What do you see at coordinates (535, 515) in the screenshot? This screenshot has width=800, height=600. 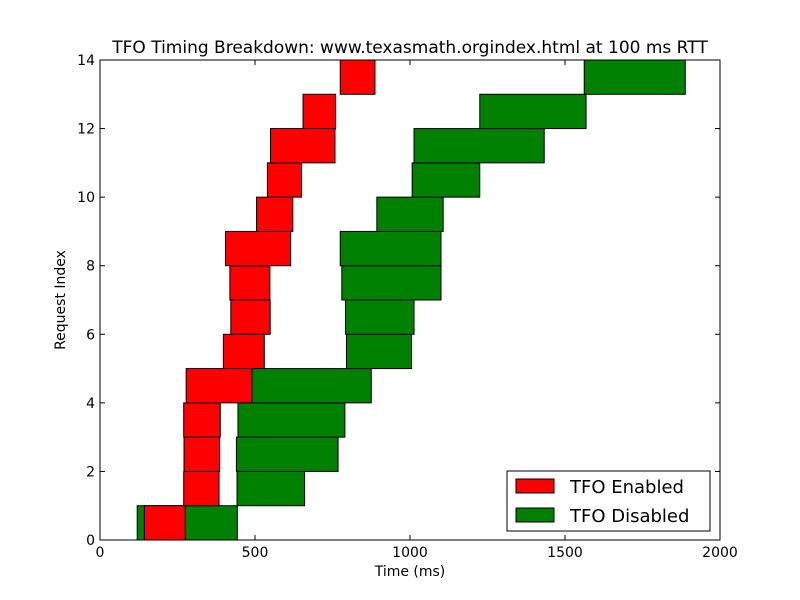 I see `legend-swatch-tfo-disabled` at bounding box center [535, 515].